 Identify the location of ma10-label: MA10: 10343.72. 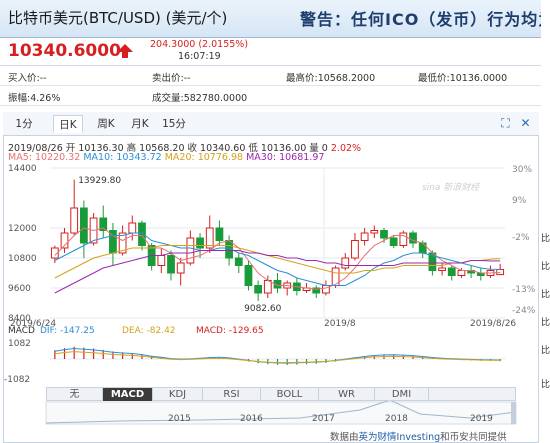
(122, 157).